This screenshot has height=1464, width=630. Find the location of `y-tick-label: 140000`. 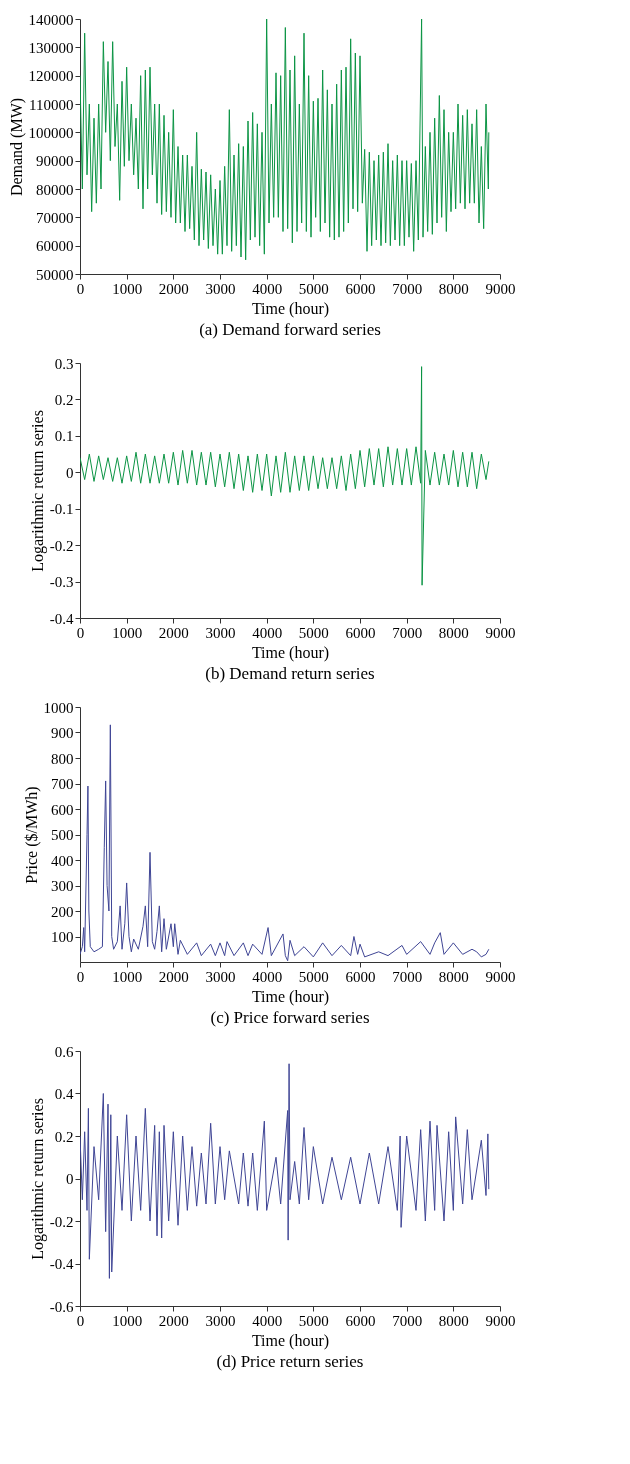

y-tick-label: 140000 is located at coordinates (51, 19).